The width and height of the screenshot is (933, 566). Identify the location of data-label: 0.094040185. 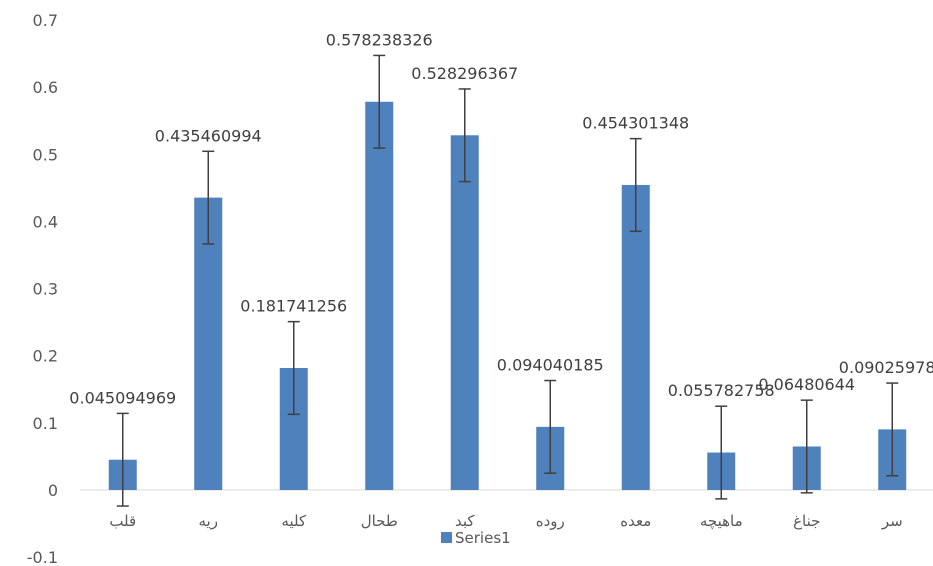
(550, 365).